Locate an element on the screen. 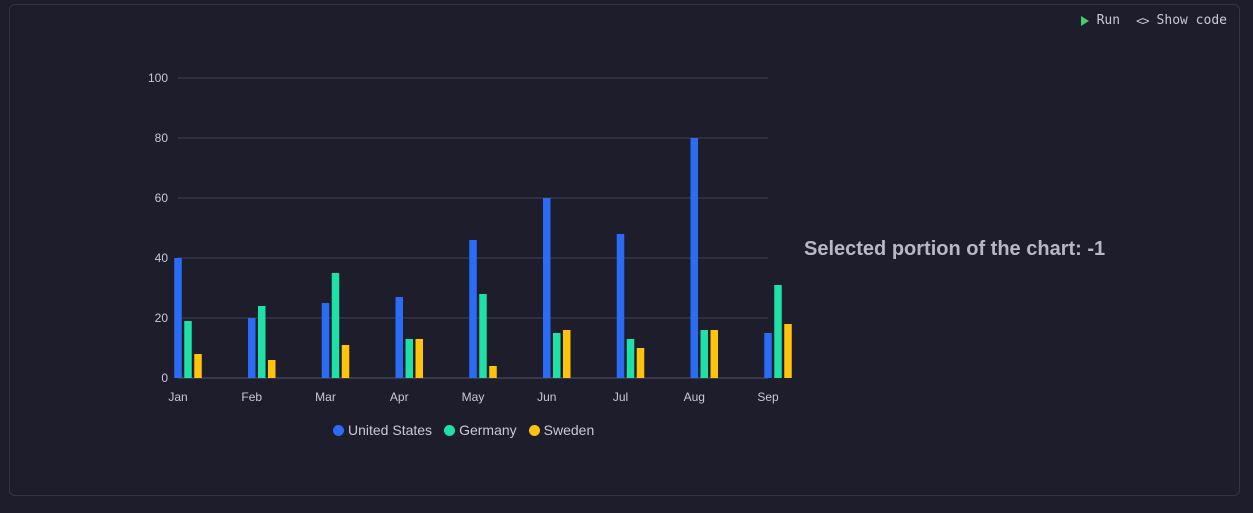  bar-united-states-mar is located at coordinates (325, 340).